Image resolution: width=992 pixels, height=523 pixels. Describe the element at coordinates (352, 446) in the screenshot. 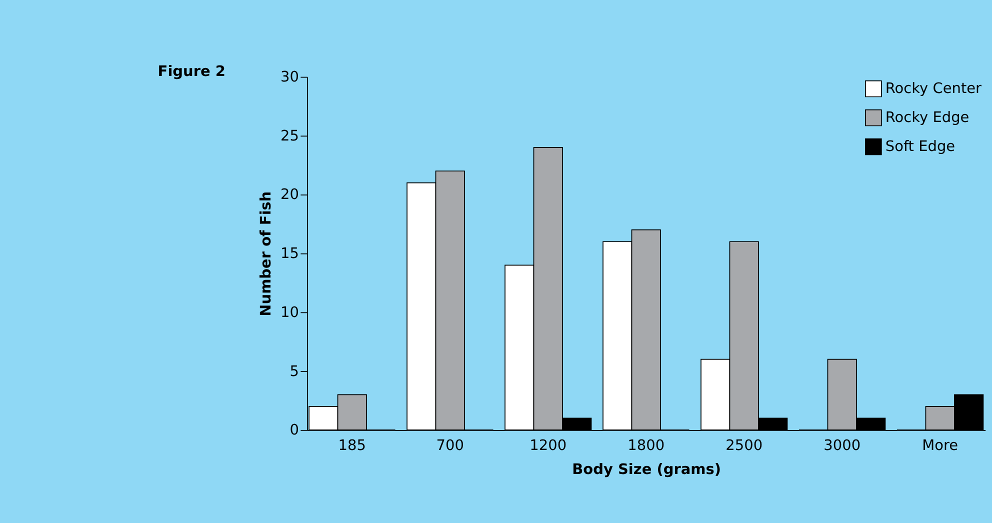

I see `x-tick-label: 185` at that location.